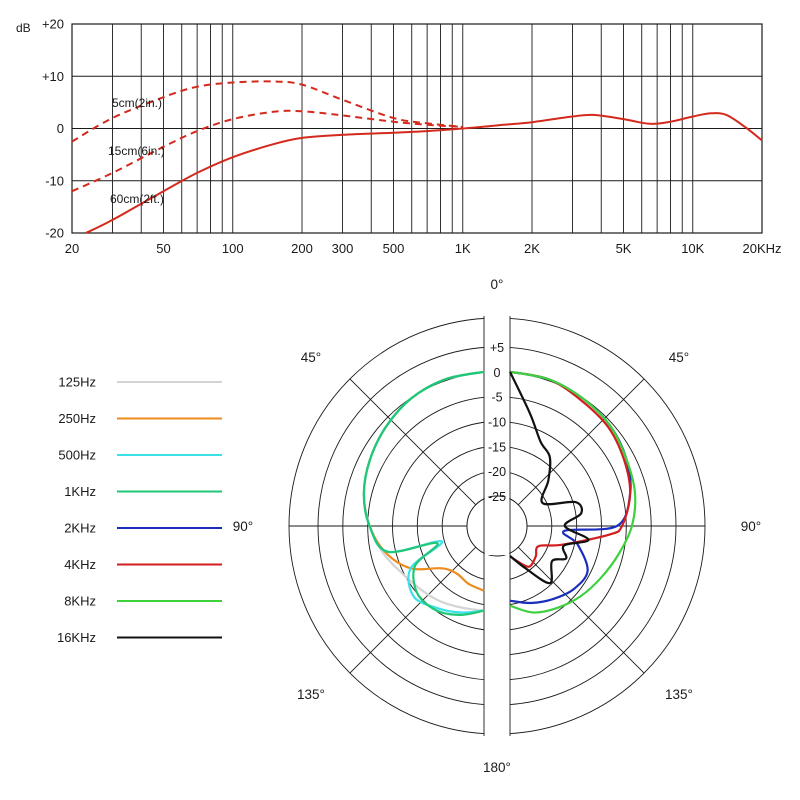  I want to click on legend-label: 2KHz, so click(80, 528).